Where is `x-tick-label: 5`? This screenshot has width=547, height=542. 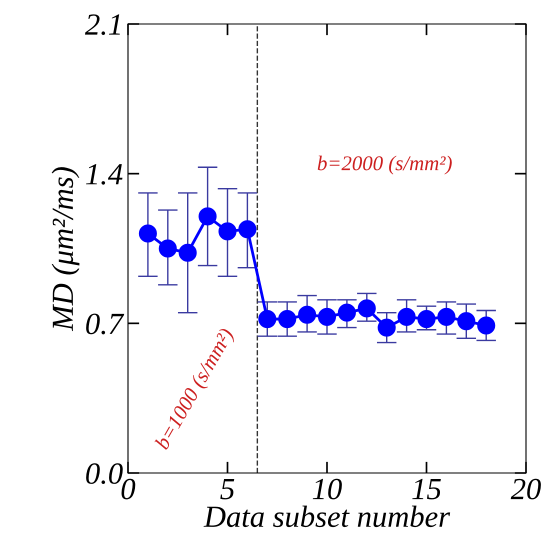
x-tick-label: 5 is located at coordinates (227, 489).